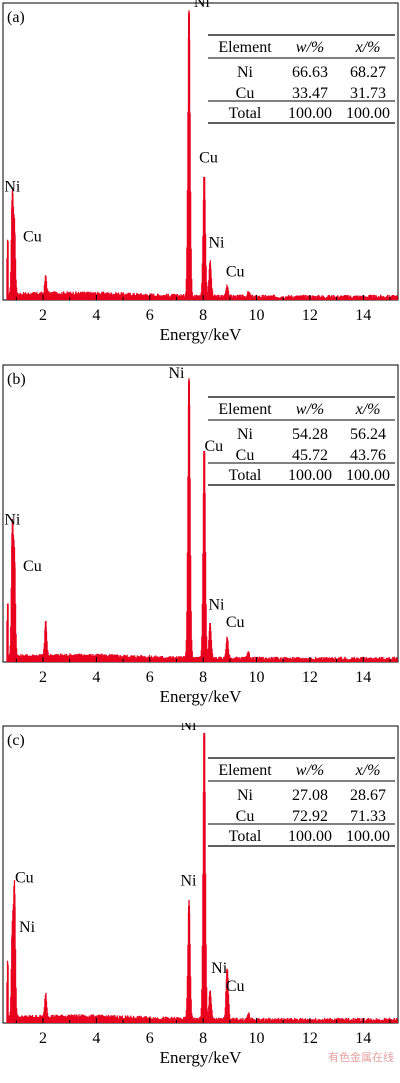  What do you see at coordinates (16, 379) in the screenshot?
I see `panel-label: (b)` at bounding box center [16, 379].